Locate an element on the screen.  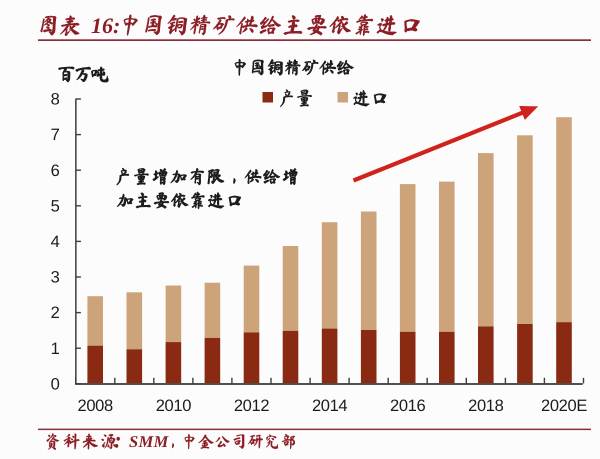
svg-text: 2018 is located at coordinates (485, 406).